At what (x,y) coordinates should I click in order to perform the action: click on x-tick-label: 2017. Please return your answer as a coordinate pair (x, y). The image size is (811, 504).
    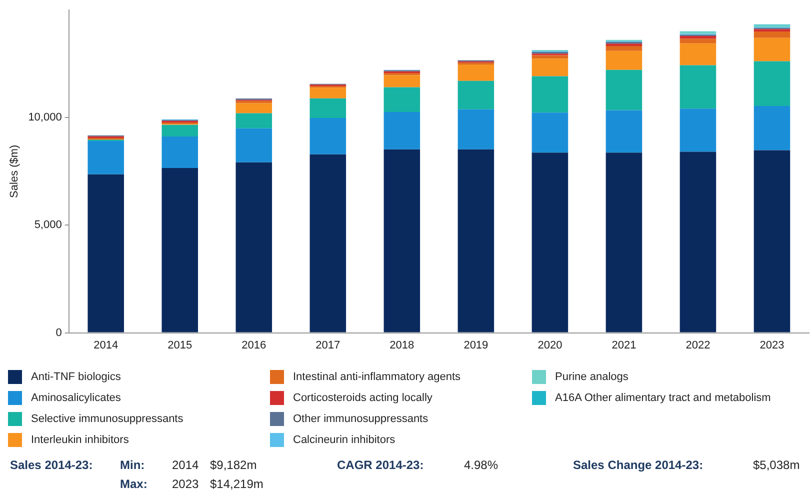
    Looking at the image, I should click on (328, 345).